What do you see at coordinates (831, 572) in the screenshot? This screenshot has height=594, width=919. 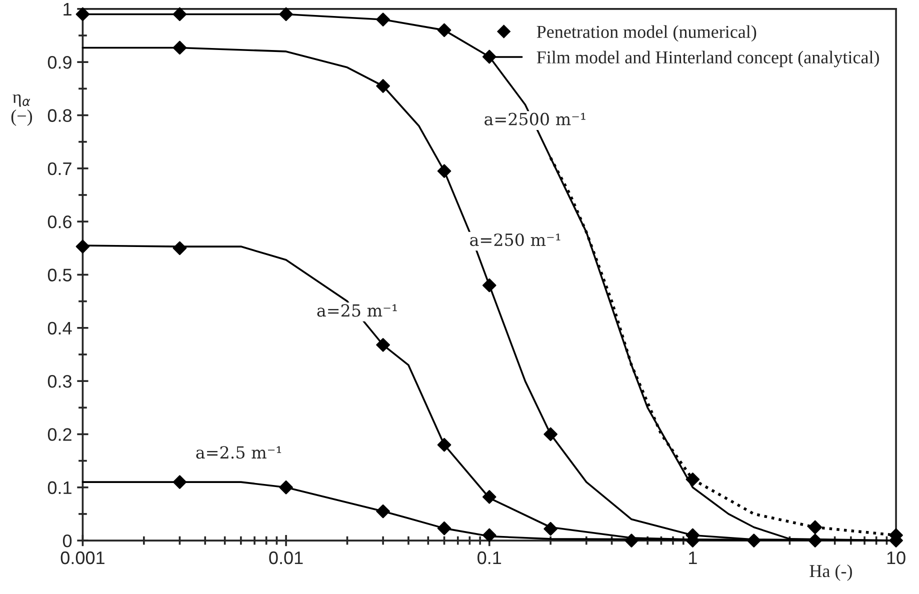 I see `x-axis-title: Ha (-)` at bounding box center [831, 572].